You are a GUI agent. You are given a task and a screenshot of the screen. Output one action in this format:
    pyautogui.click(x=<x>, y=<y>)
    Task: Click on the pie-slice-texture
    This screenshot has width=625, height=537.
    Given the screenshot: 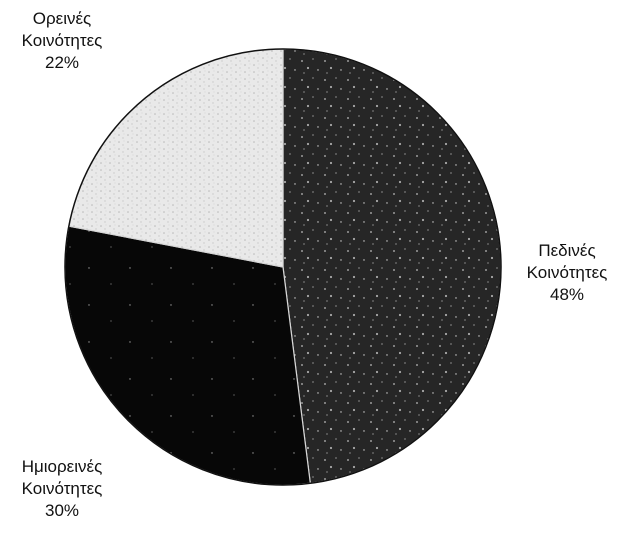 What is the action you would take?
    pyautogui.click(x=175, y=158)
    